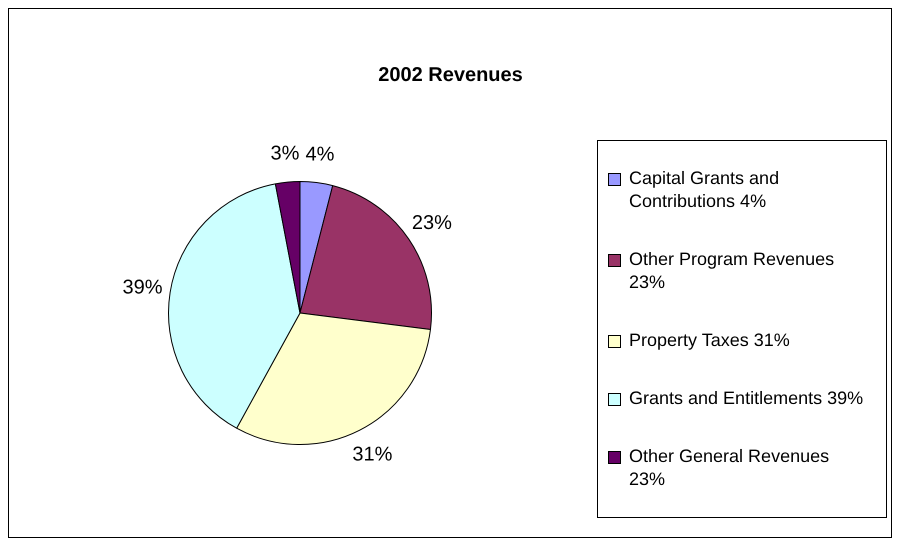  What do you see at coordinates (732, 271) in the screenshot?
I see `legend-label: Other Program Revenues 23%` at bounding box center [732, 271].